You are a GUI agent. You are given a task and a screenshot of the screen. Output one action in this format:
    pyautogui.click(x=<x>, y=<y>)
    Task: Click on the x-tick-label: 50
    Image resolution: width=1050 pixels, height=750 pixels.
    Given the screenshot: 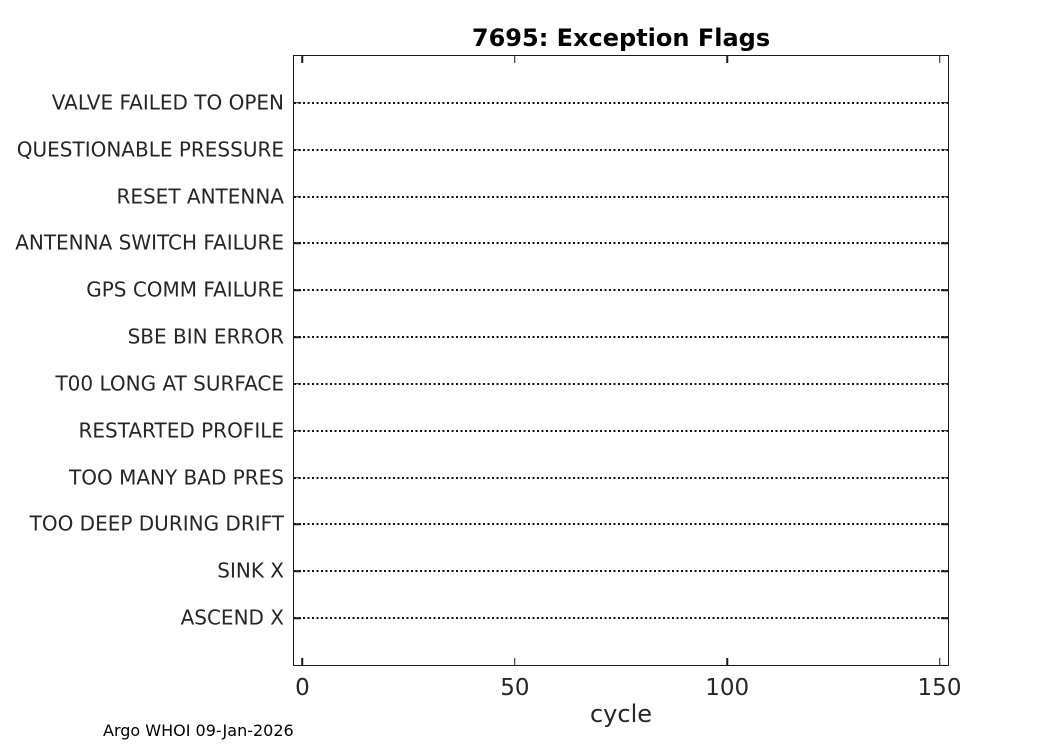 What is the action you would take?
    pyautogui.click(x=515, y=688)
    